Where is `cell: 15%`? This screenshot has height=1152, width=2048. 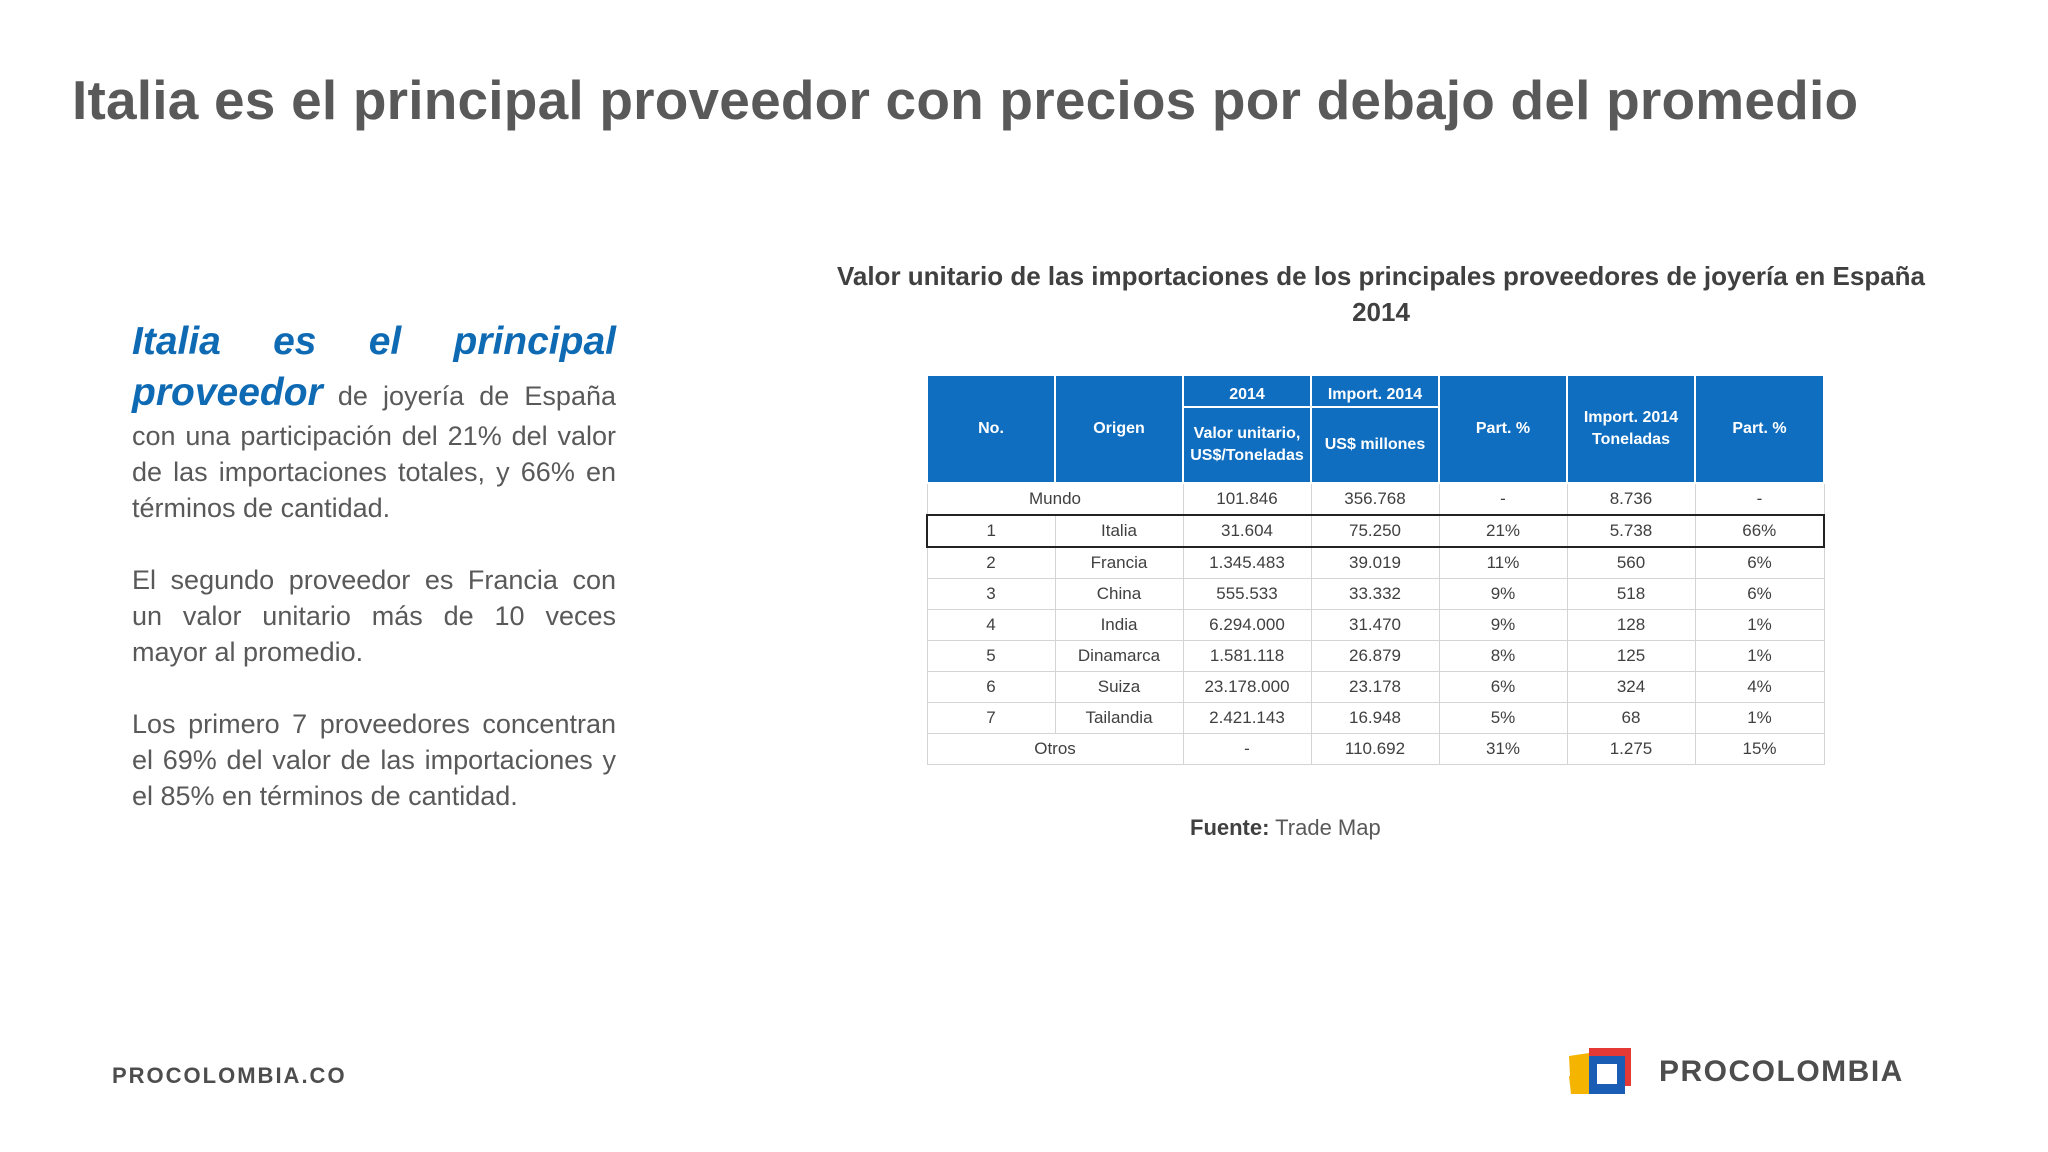 cell: 15% is located at coordinates (1759, 749).